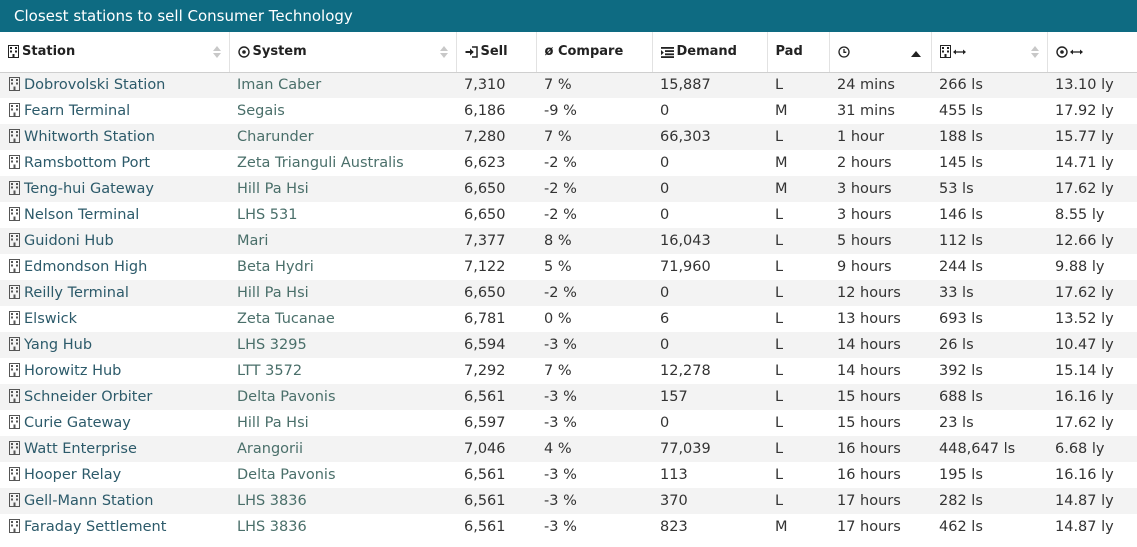 Image resolution: width=1137 pixels, height=547 pixels. I want to click on station-name-cell: Nelson Terminal, so click(114, 215).